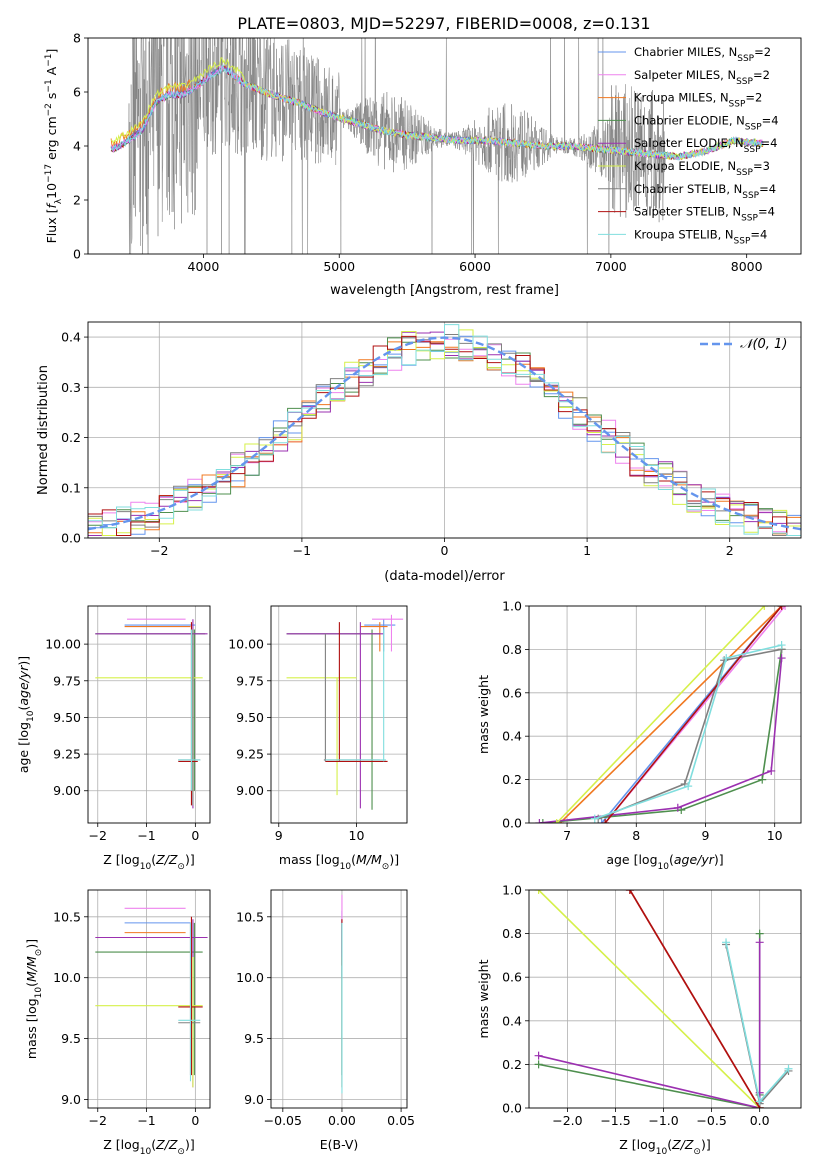  I want to click on tick-label-x: 7, so click(567, 835).